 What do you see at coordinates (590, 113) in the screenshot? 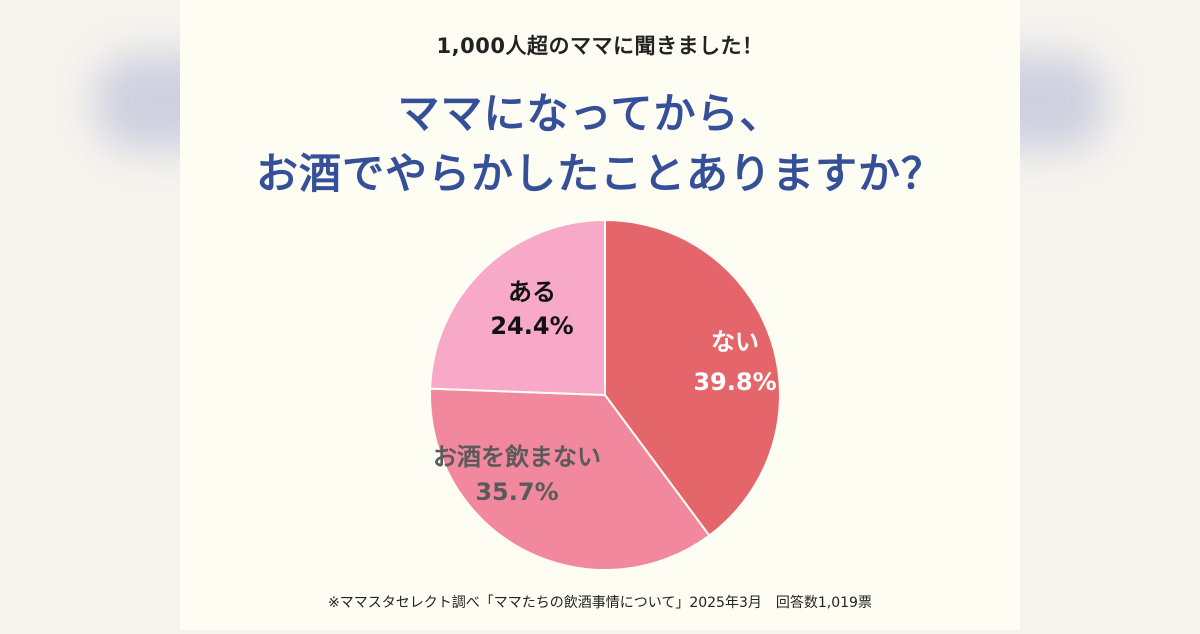
I see `title-line-1: ママになってから、` at bounding box center [590, 113].